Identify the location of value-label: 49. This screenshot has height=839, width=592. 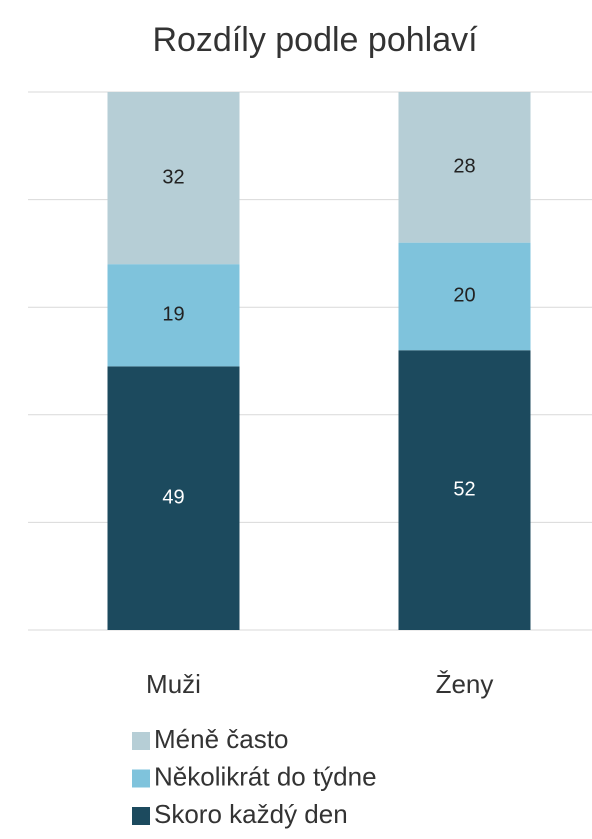
(173, 497).